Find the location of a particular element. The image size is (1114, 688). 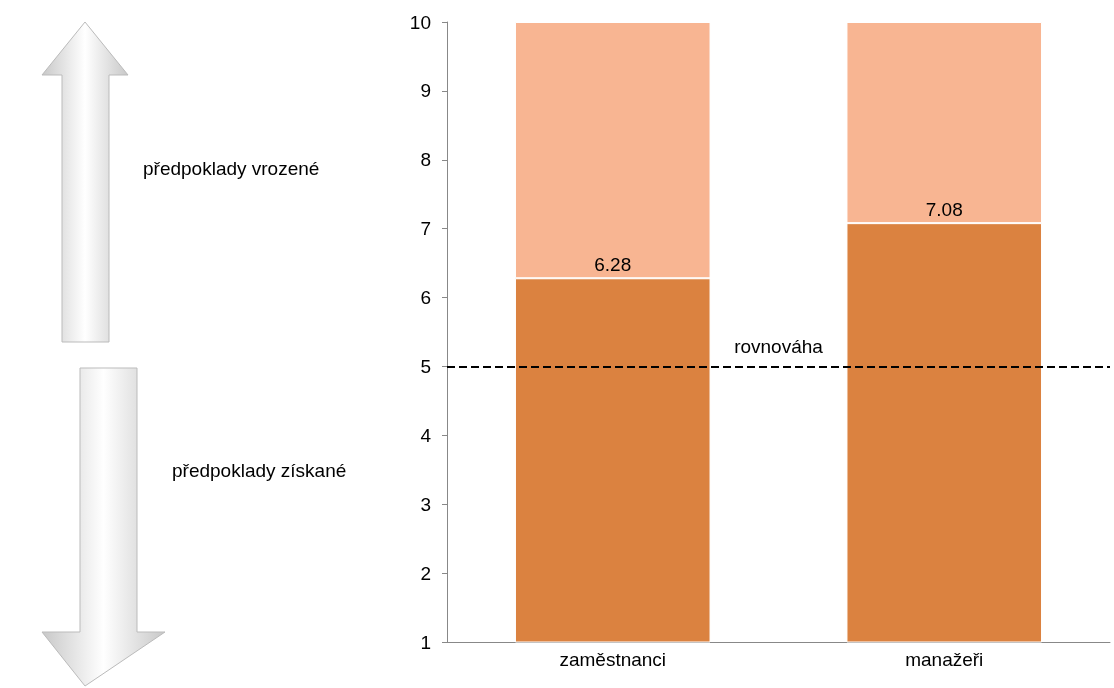

y-tick-label: 7 is located at coordinates (425, 229).